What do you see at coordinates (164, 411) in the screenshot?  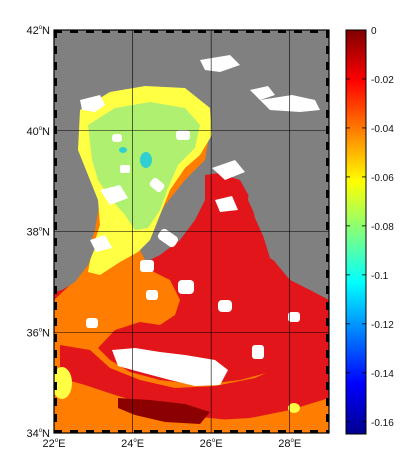 I see `dark-red-blob` at bounding box center [164, 411].